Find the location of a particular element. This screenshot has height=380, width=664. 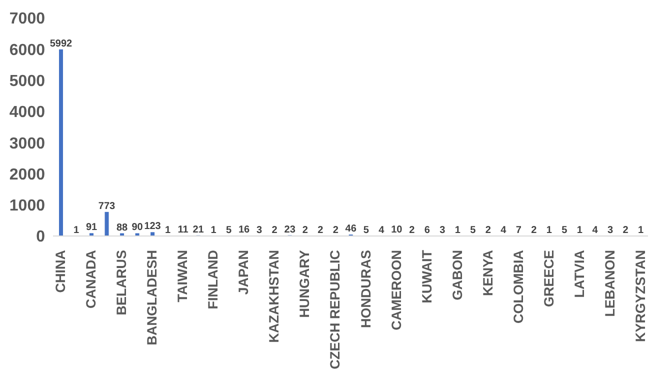

data-label: 10 is located at coordinates (397, 230).